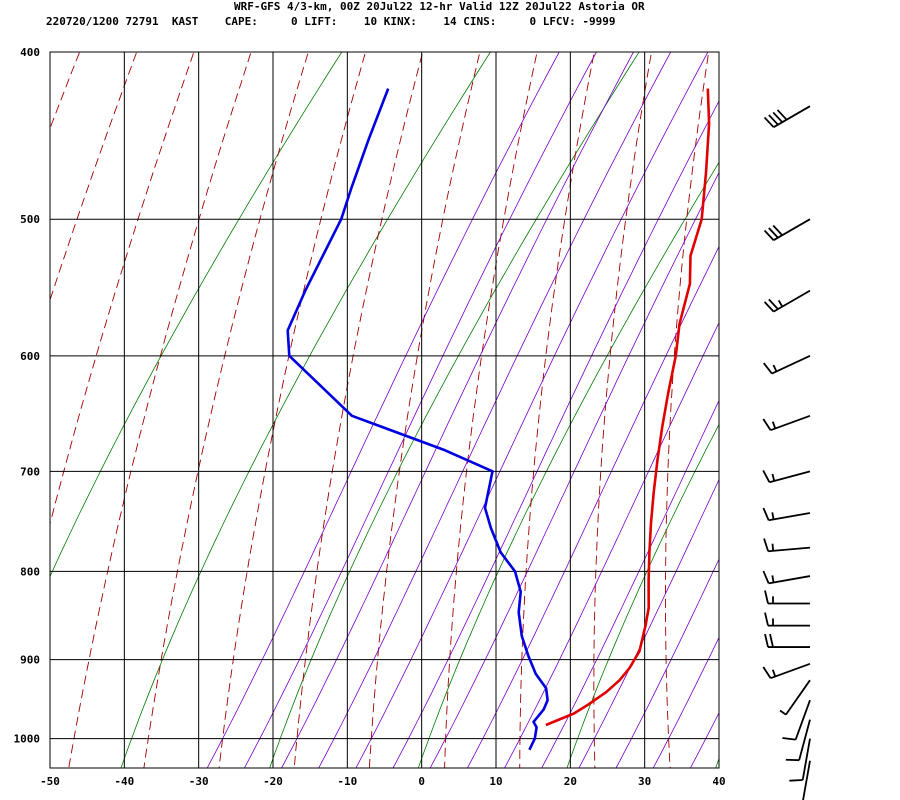 The image size is (900, 800). Describe the element at coordinates (30, 356) in the screenshot. I see `y-tick-label: 600` at that location.